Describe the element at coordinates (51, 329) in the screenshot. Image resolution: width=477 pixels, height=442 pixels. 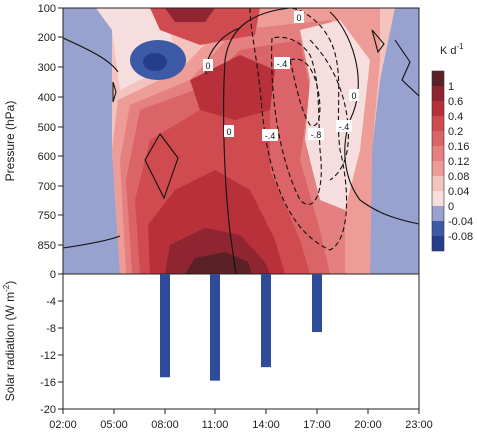
I see `solar-tick-label: -8` at that location.